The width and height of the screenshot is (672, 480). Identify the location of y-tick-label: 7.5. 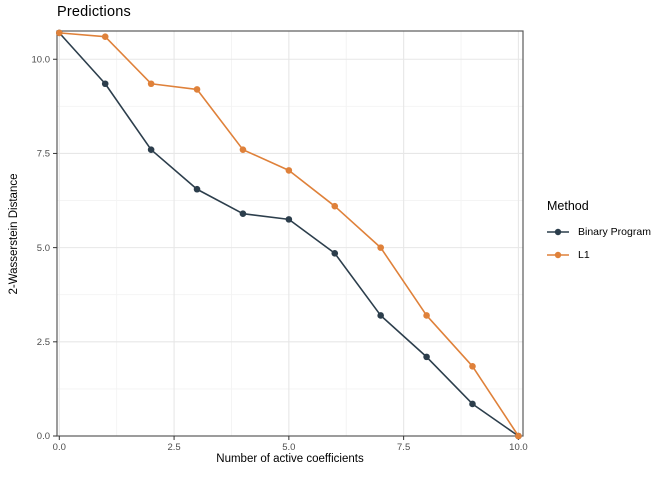
(43, 154).